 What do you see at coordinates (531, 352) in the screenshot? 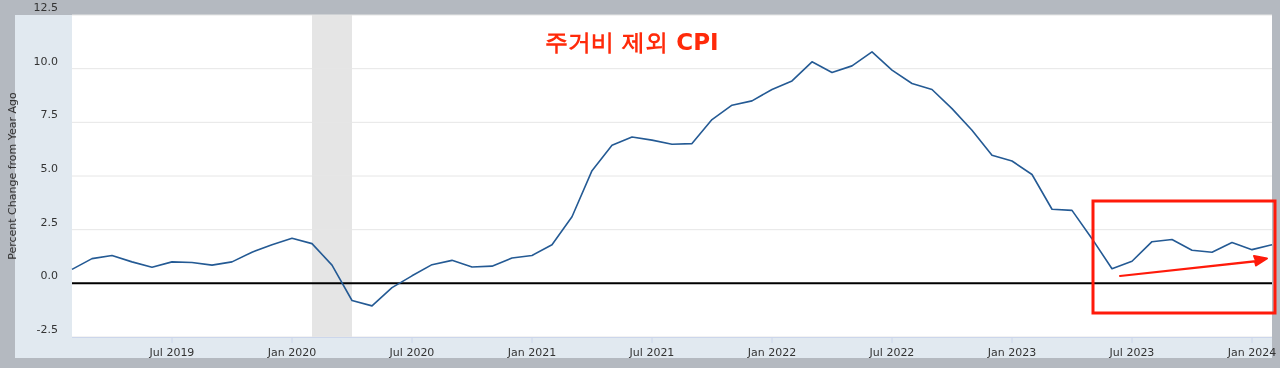
I see `x-tick-label: Jan 2021` at bounding box center [531, 352].